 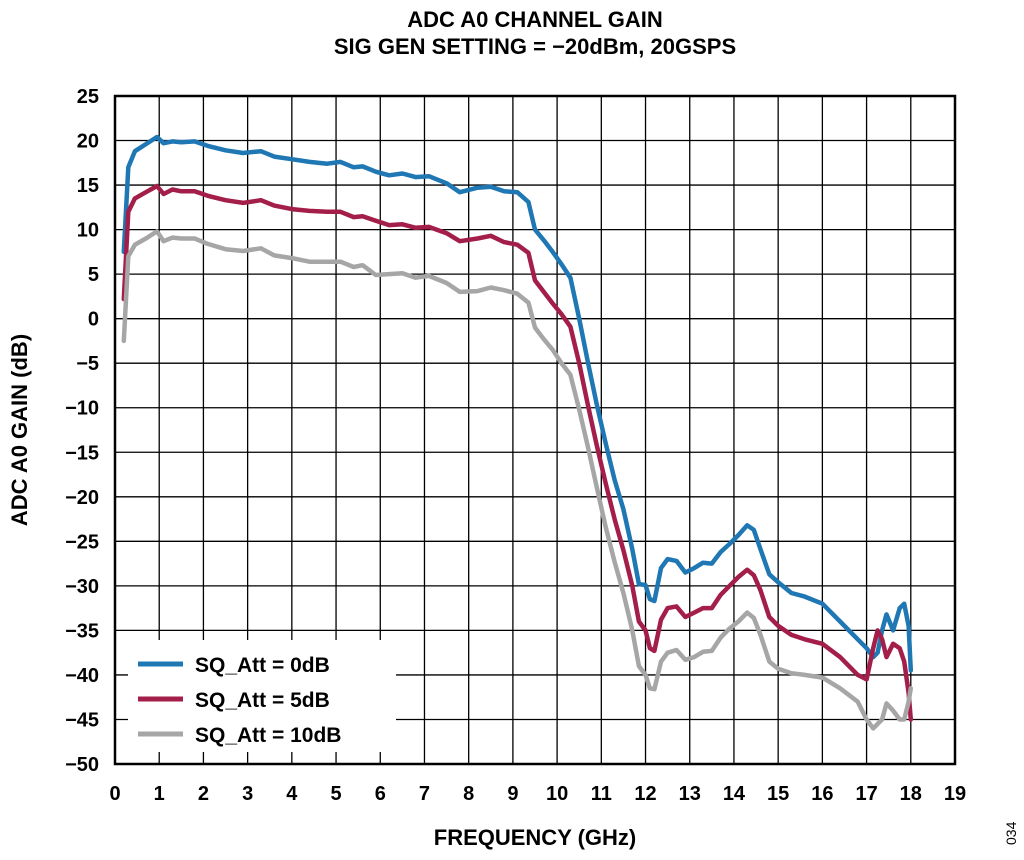 I want to click on y-tick-label: 25, so click(x=88, y=97).